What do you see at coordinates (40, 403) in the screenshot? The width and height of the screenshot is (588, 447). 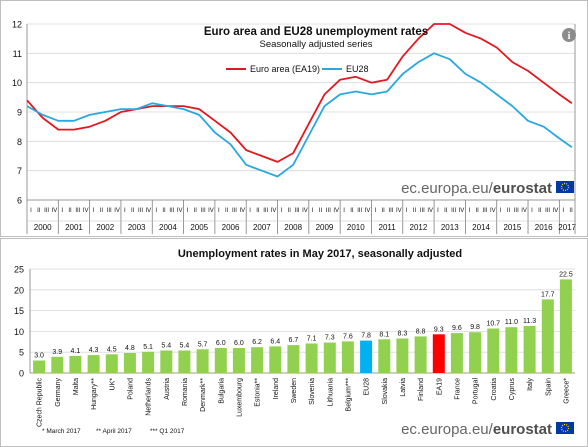 I see `bar-category-label: Czech Republic` at bounding box center [40, 403].